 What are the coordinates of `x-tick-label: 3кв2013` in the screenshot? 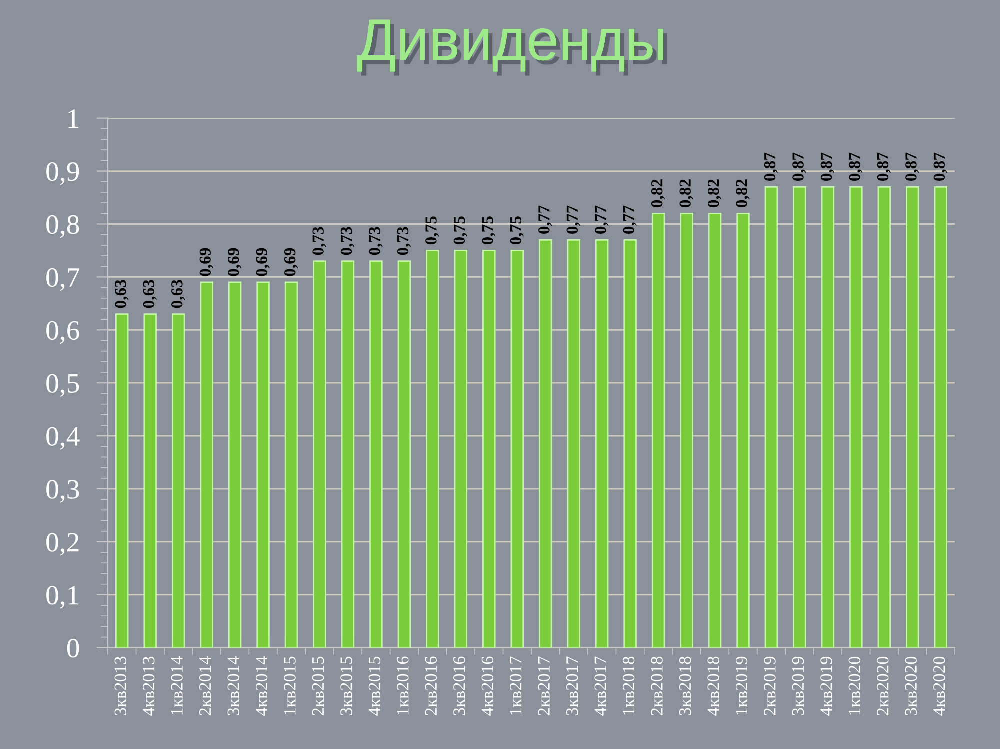 It's located at (120, 686).